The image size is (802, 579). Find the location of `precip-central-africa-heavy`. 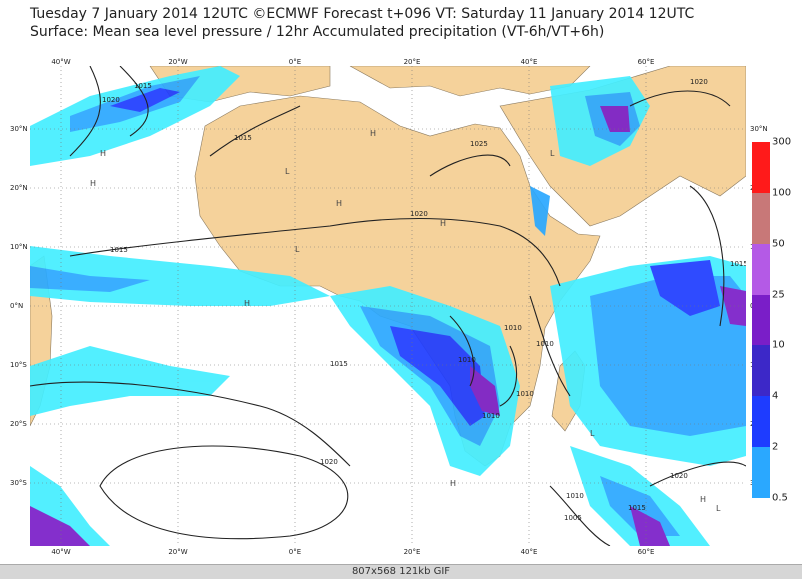

precip-central-africa-heavy is located at coordinates (437, 376).